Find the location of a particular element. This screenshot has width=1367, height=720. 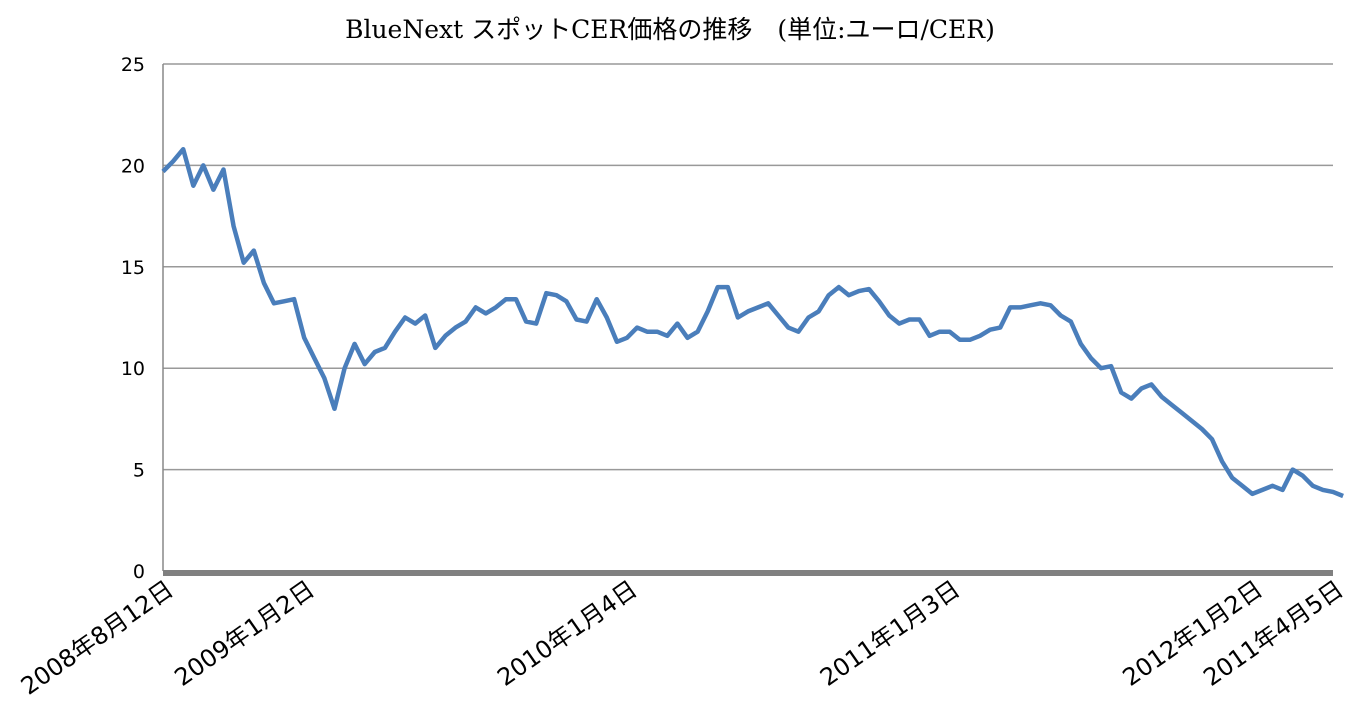

x-tick-label: 2011年1月3日 is located at coordinates (890, 633).